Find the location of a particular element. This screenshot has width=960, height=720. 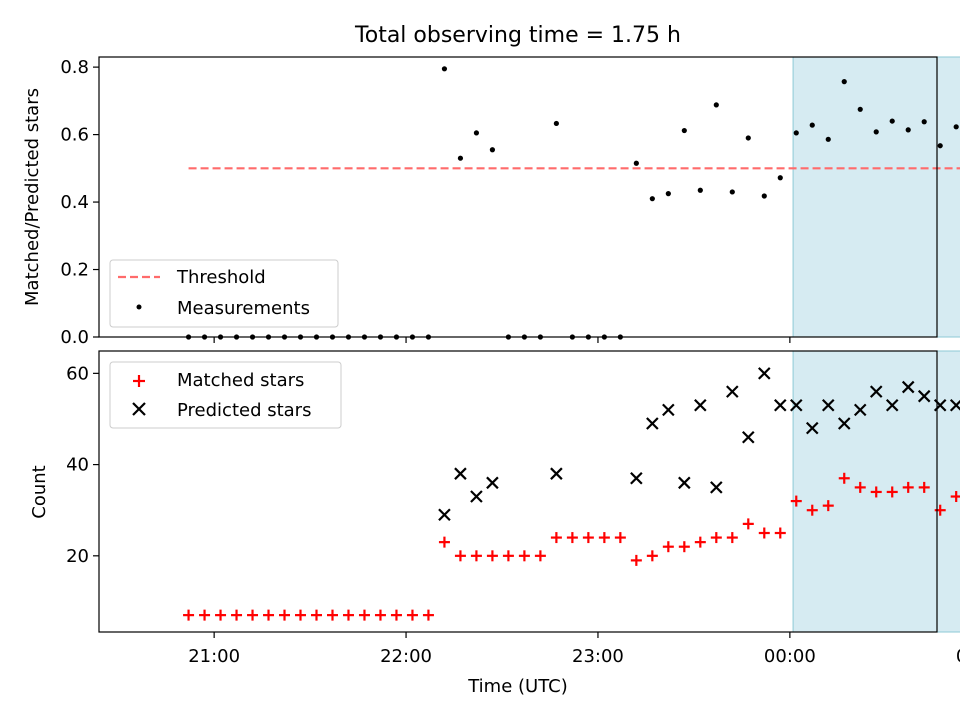

legend-label-threshold: Threshold is located at coordinates (221, 277).